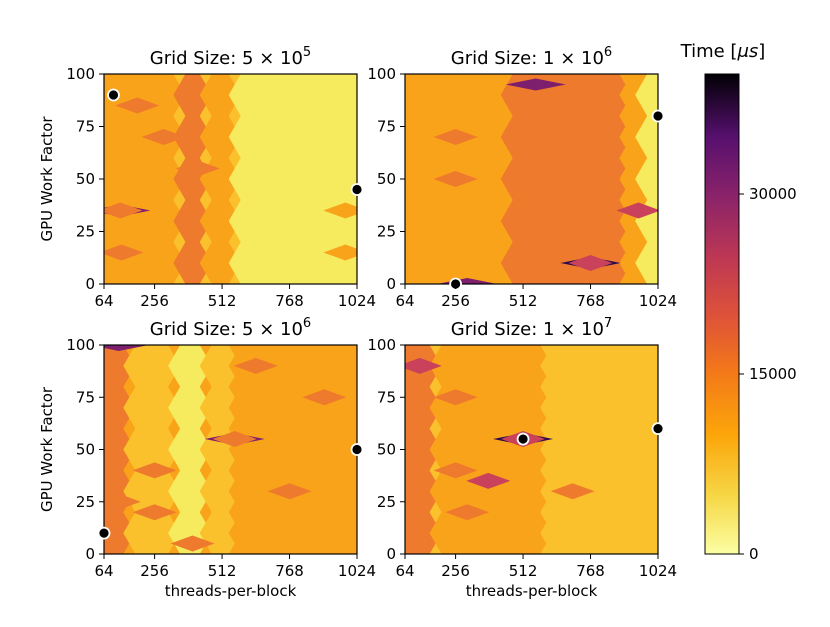 Image resolution: width=830 pixels, height=627 pixels. What do you see at coordinates (722, 314) in the screenshot?
I see `colorbar-gradient` at bounding box center [722, 314].